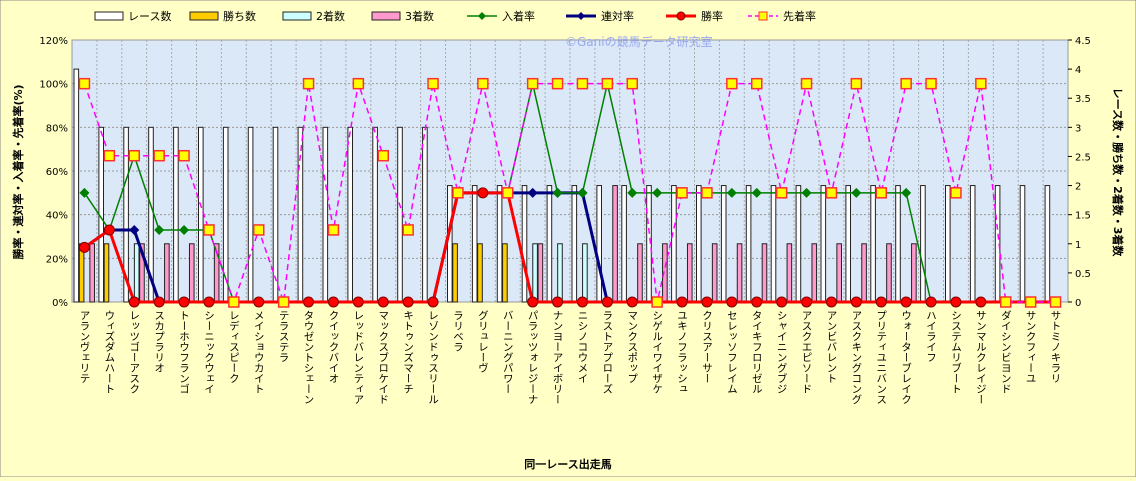 This screenshot has height=481, width=1136. I want to click on y-right-tick-label: 0, so click(1078, 303).